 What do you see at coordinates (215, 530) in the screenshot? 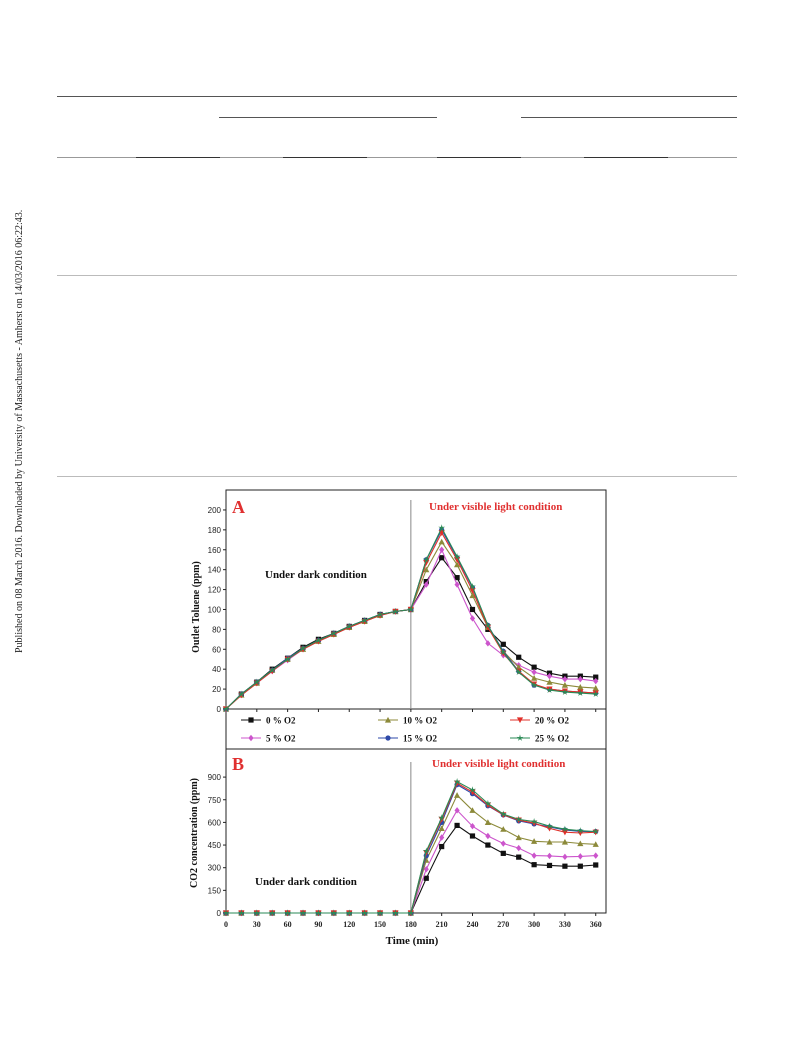
I see `panel-a-ytick-label: 180` at bounding box center [215, 530].